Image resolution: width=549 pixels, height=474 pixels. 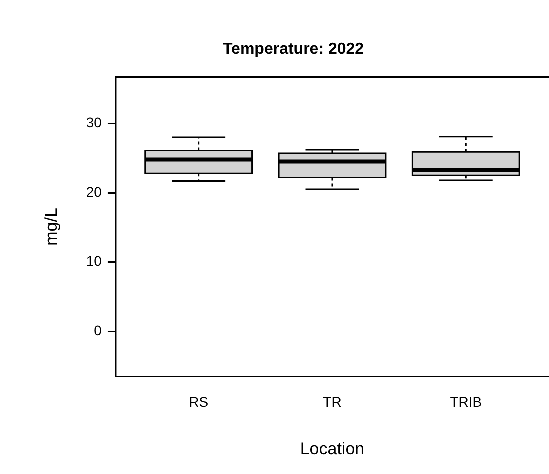 What do you see at coordinates (199, 402) in the screenshot?
I see `x-tick-label: RS` at bounding box center [199, 402].